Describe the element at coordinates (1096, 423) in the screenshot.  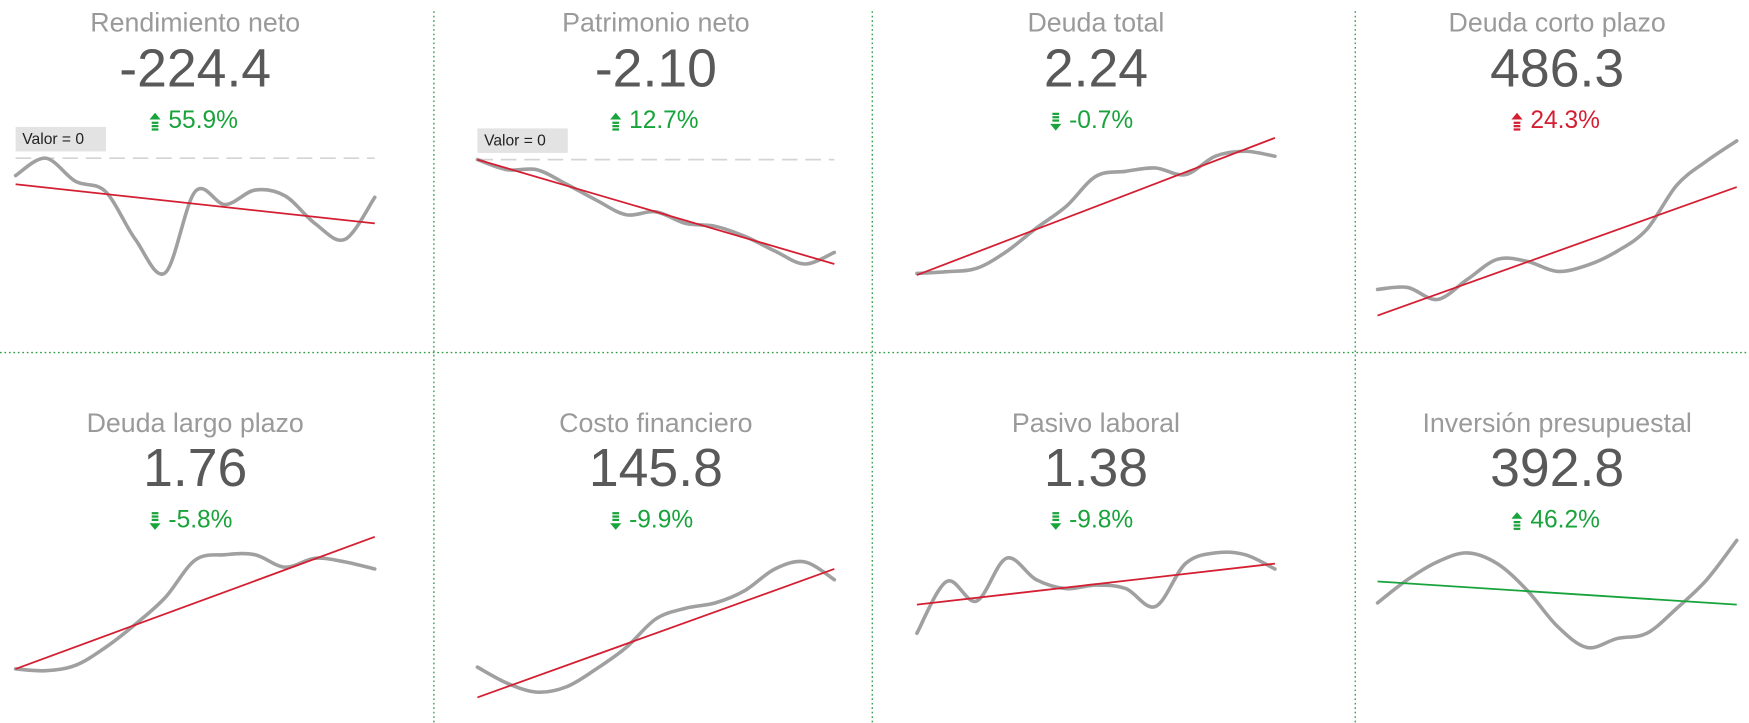
I see `card-title: Pasivo laboral` at that location.